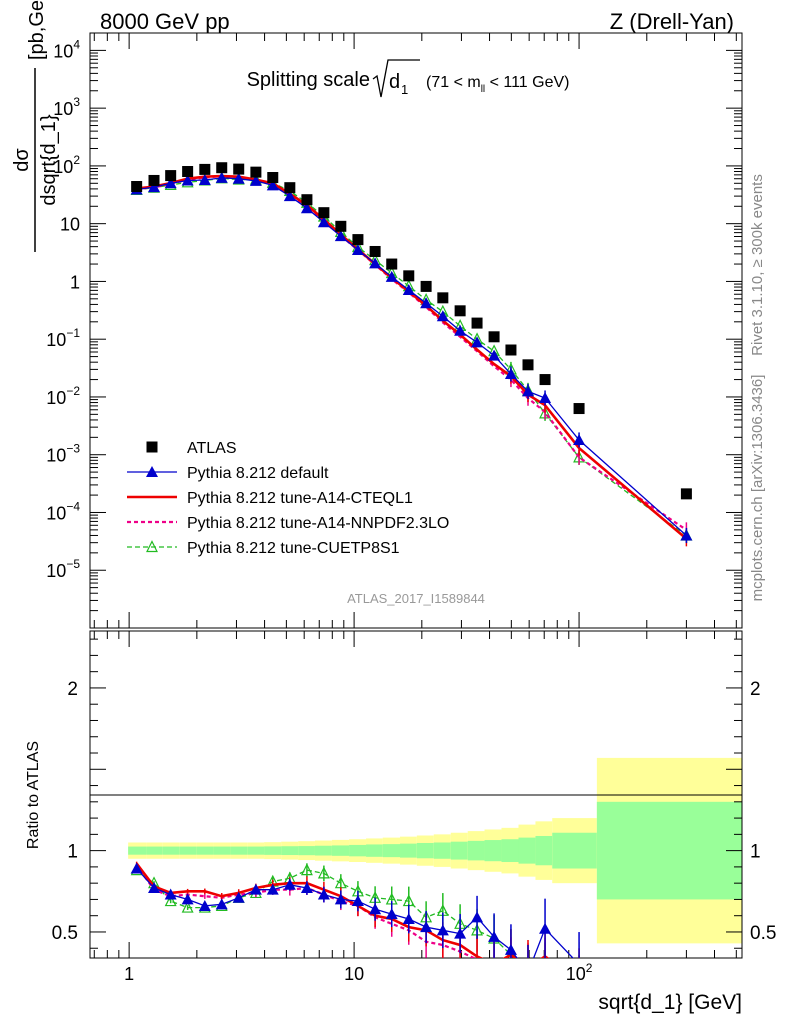 Image resolution: width=786 pixels, height=1024 pixels. Describe the element at coordinates (670, 1002) in the screenshot. I see `x-axis-label: sqrt{d_1} [GeV]` at that location.